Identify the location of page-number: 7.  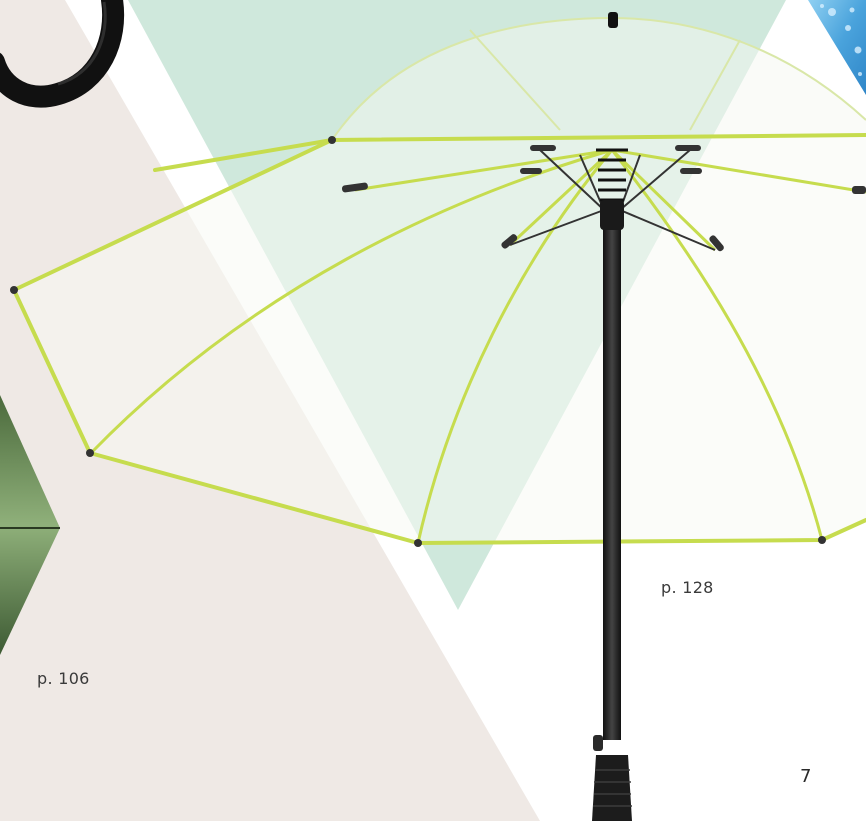
(806, 776).